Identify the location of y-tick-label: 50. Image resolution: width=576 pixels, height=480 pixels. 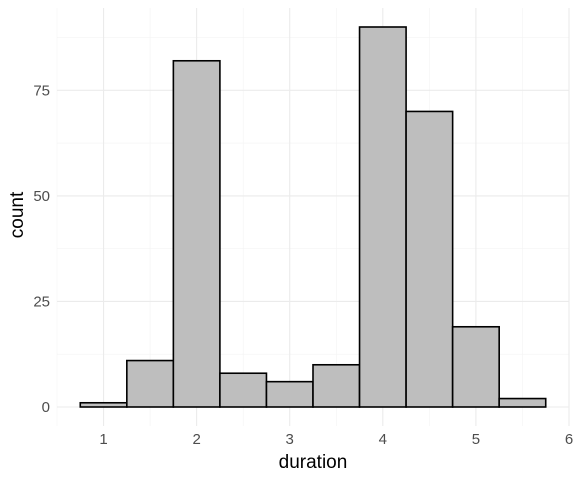
(41, 196).